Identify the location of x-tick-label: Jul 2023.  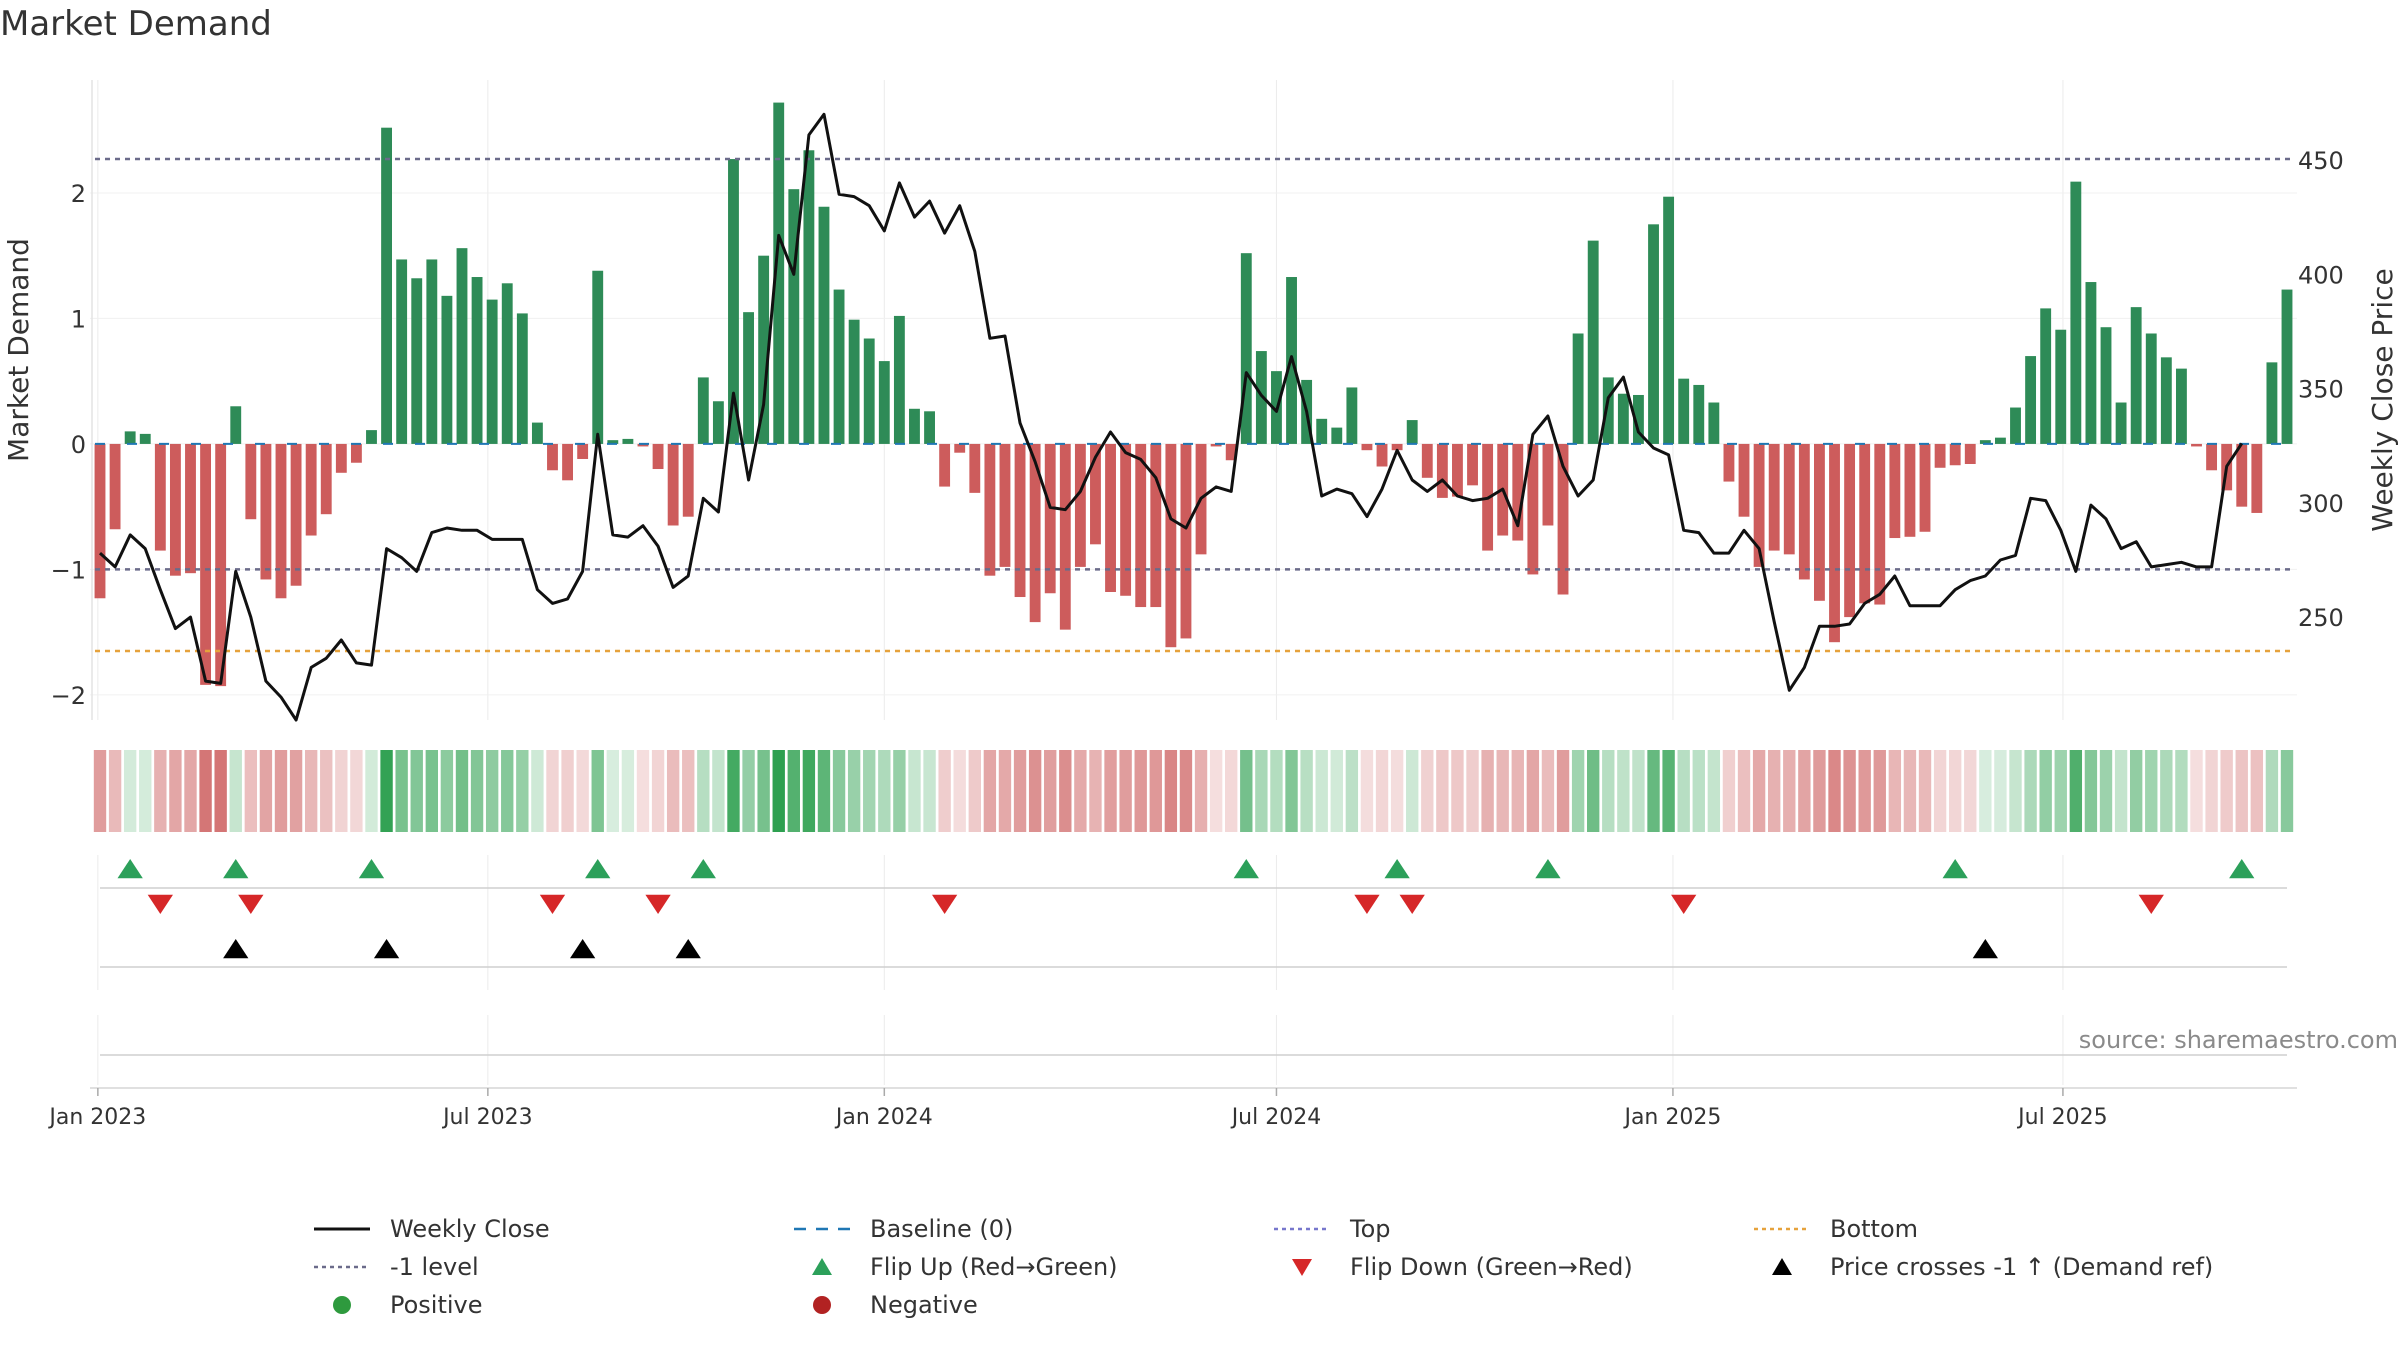
(487, 1117).